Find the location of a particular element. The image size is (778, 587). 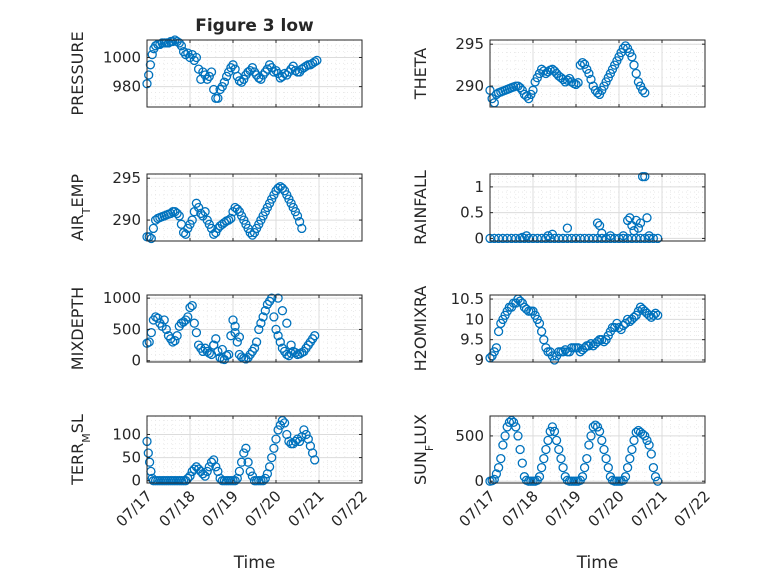

axes-box is located at coordinates (254, 207).